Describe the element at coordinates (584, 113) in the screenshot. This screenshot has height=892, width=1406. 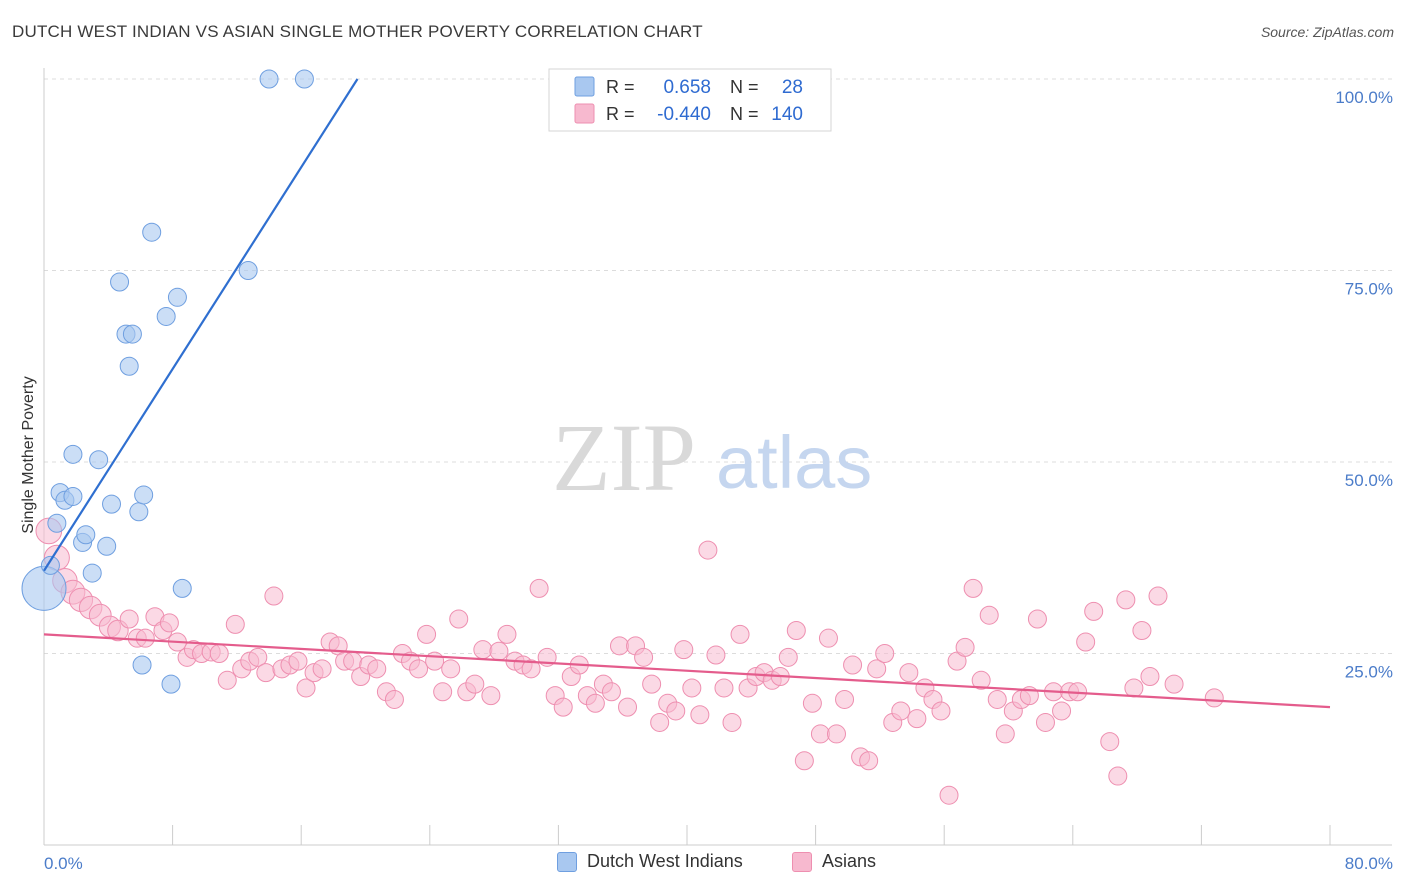
I see `legend-swatch-asians` at that location.